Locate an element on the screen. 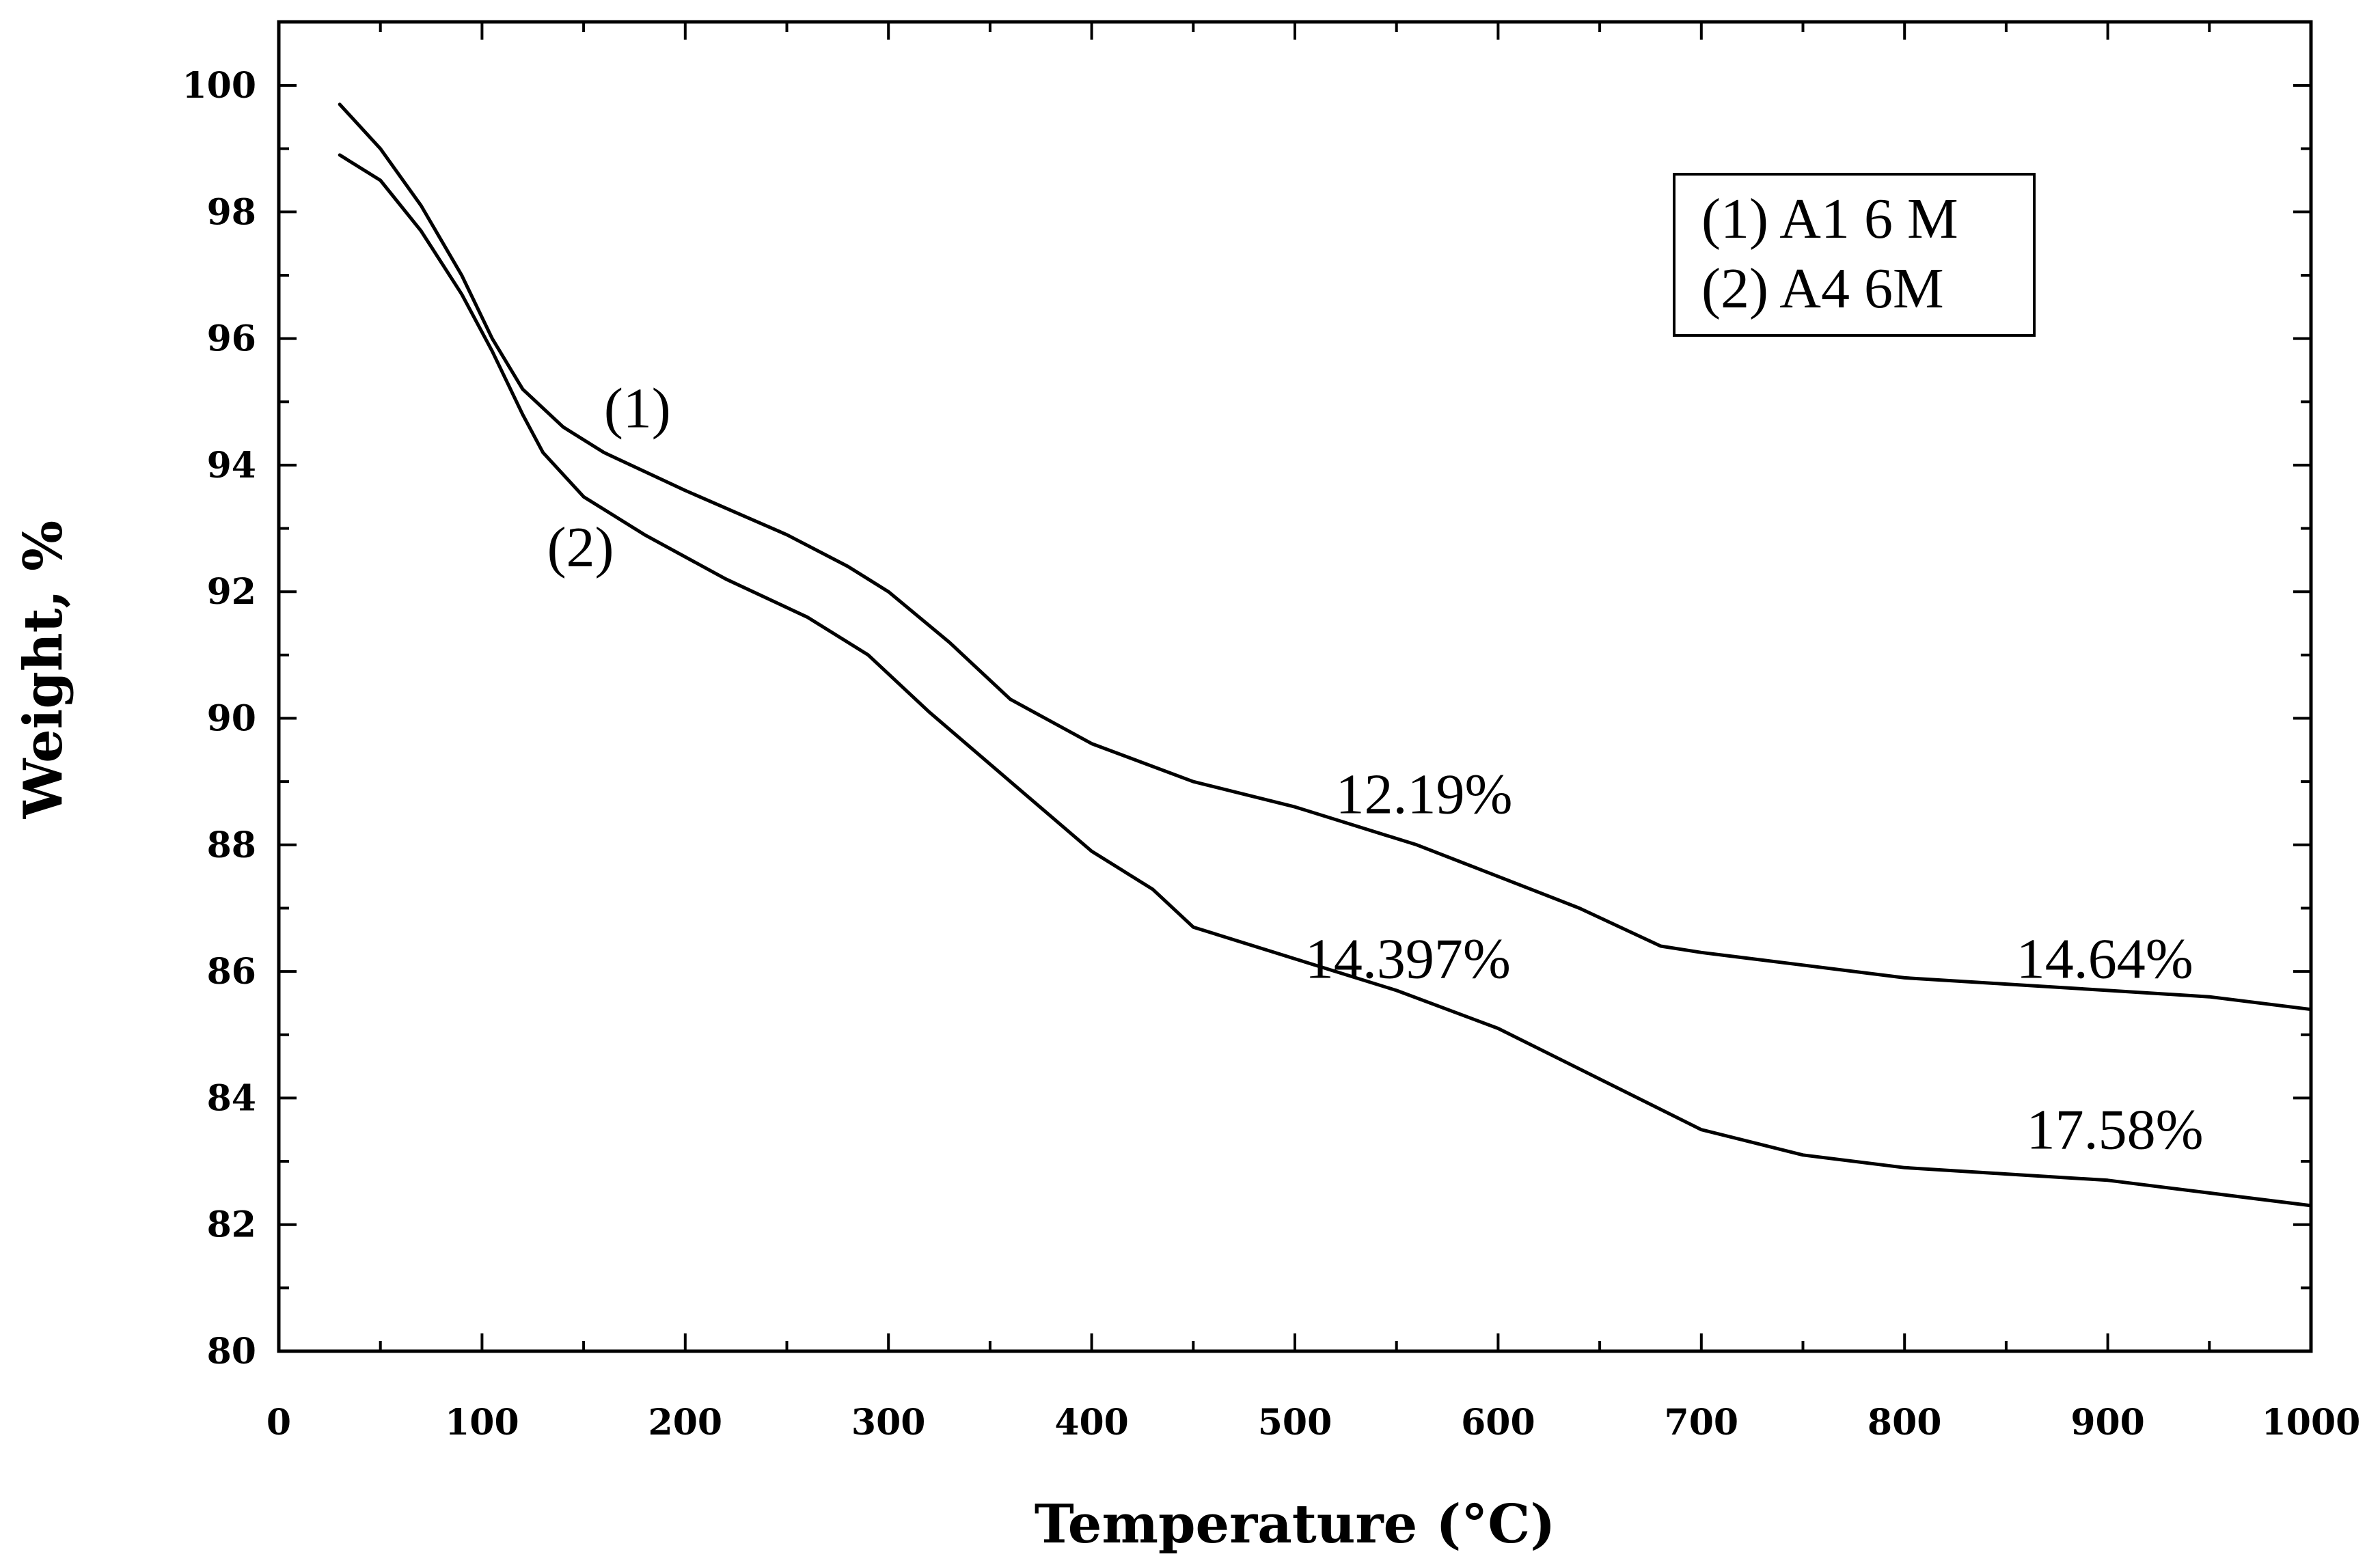  y-tick-label: 86 is located at coordinates (231, 972).